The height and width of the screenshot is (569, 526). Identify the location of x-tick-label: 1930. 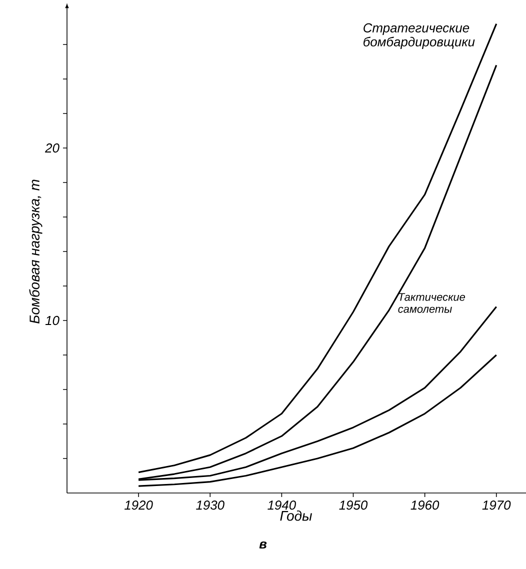
(210, 505).